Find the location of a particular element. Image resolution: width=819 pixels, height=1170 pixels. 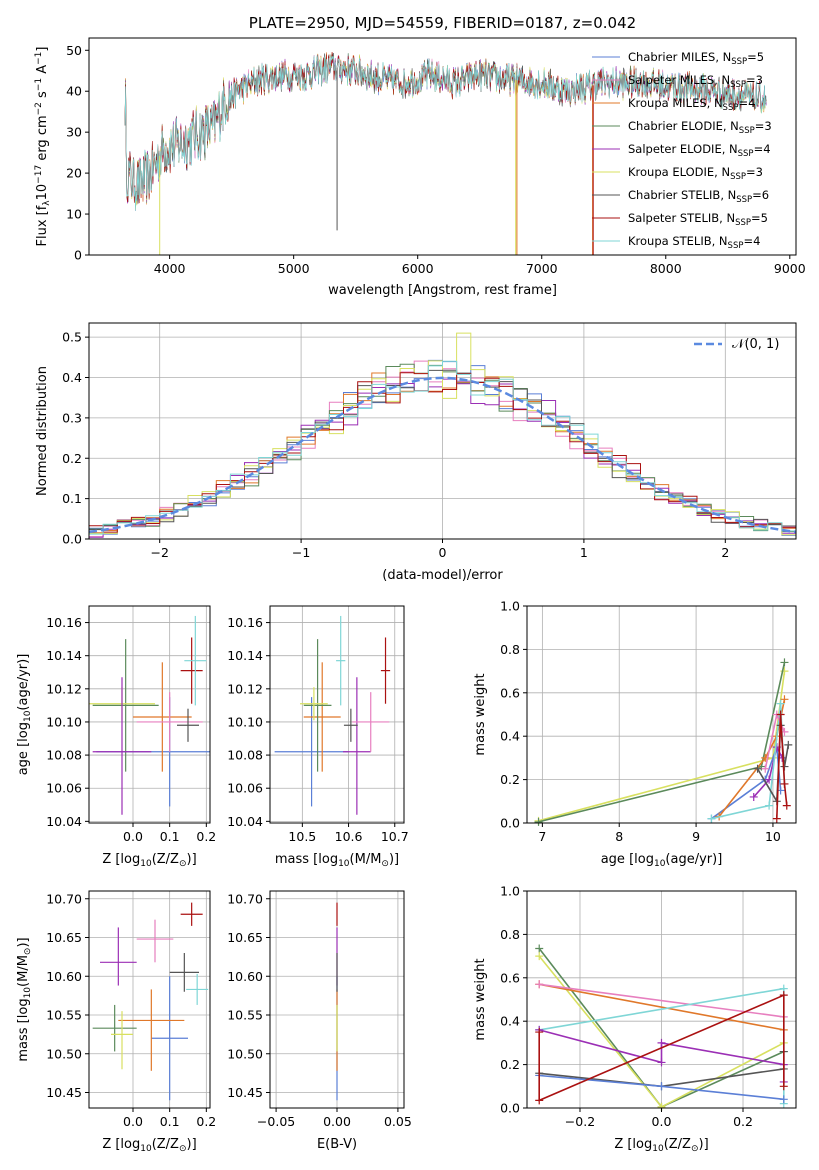

y-axis-label-part: −1 is located at coordinates (39, 58).